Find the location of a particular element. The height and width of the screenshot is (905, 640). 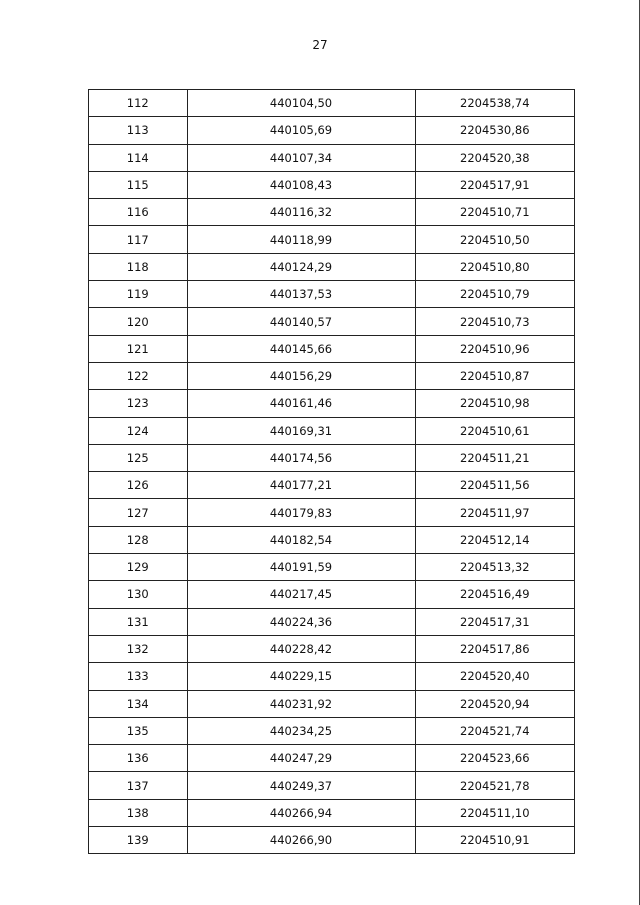

y-coordinate-cell: 2204510,73 is located at coordinates (495, 321).